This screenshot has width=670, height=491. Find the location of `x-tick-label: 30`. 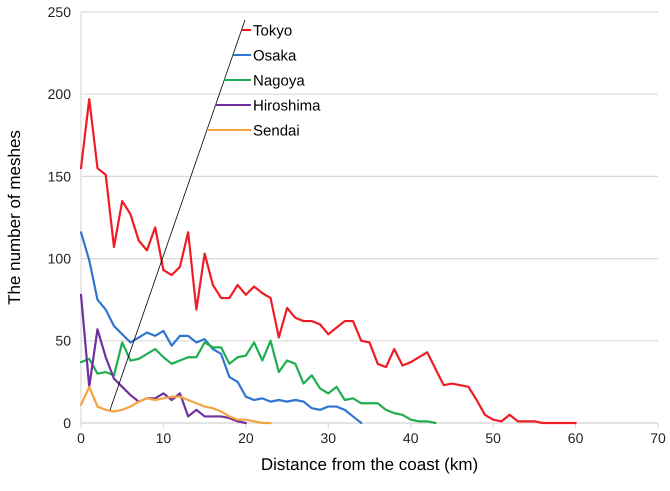

x-tick-label: 30 is located at coordinates (328, 438).